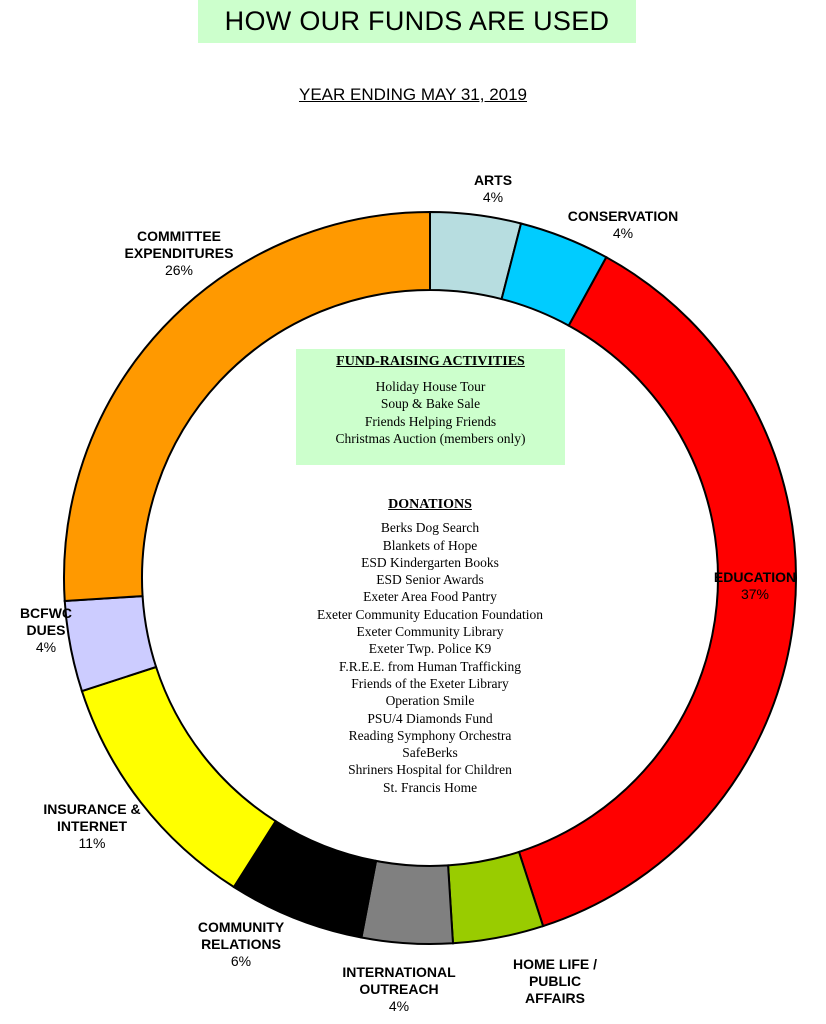 The image size is (826, 1024). Describe the element at coordinates (430, 701) in the screenshot. I see `donation-item: Operation Smile` at that location.